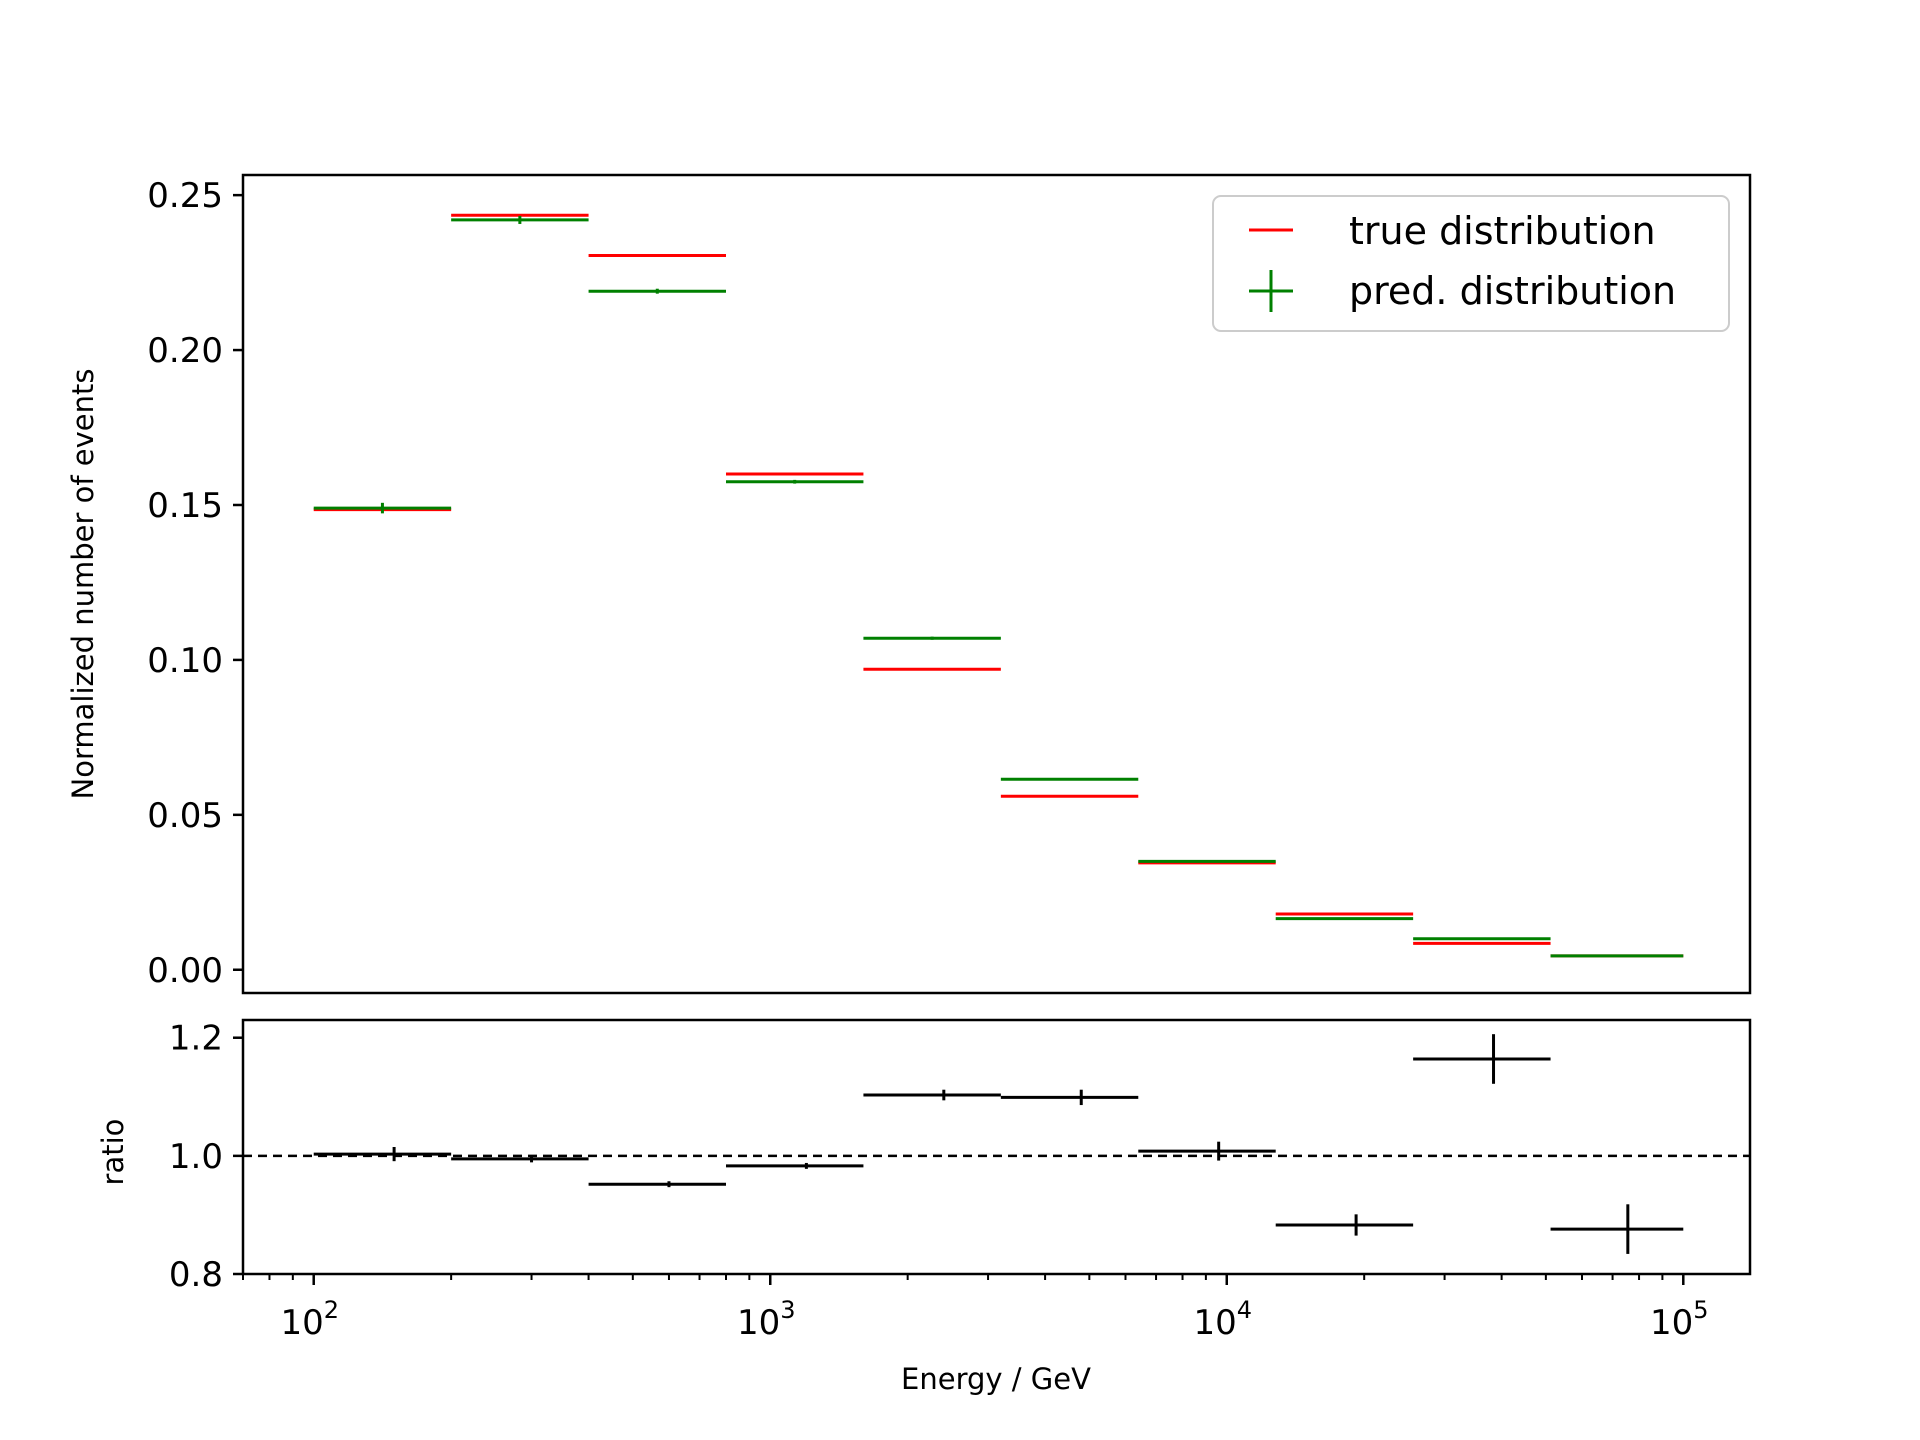  What do you see at coordinates (196, 1157) in the screenshot?
I see `ratio-y-tick-label: 1.0` at bounding box center [196, 1157].